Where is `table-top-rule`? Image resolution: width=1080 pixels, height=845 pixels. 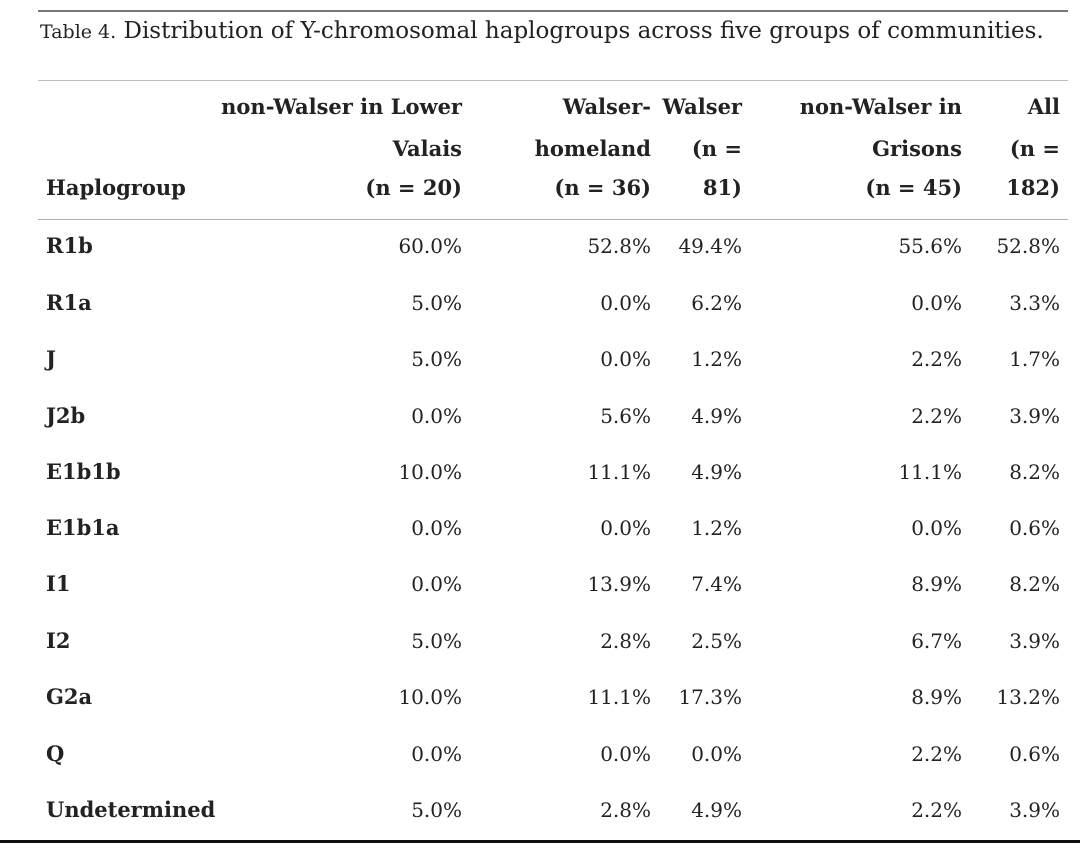 table-top-rule is located at coordinates (553, 11).